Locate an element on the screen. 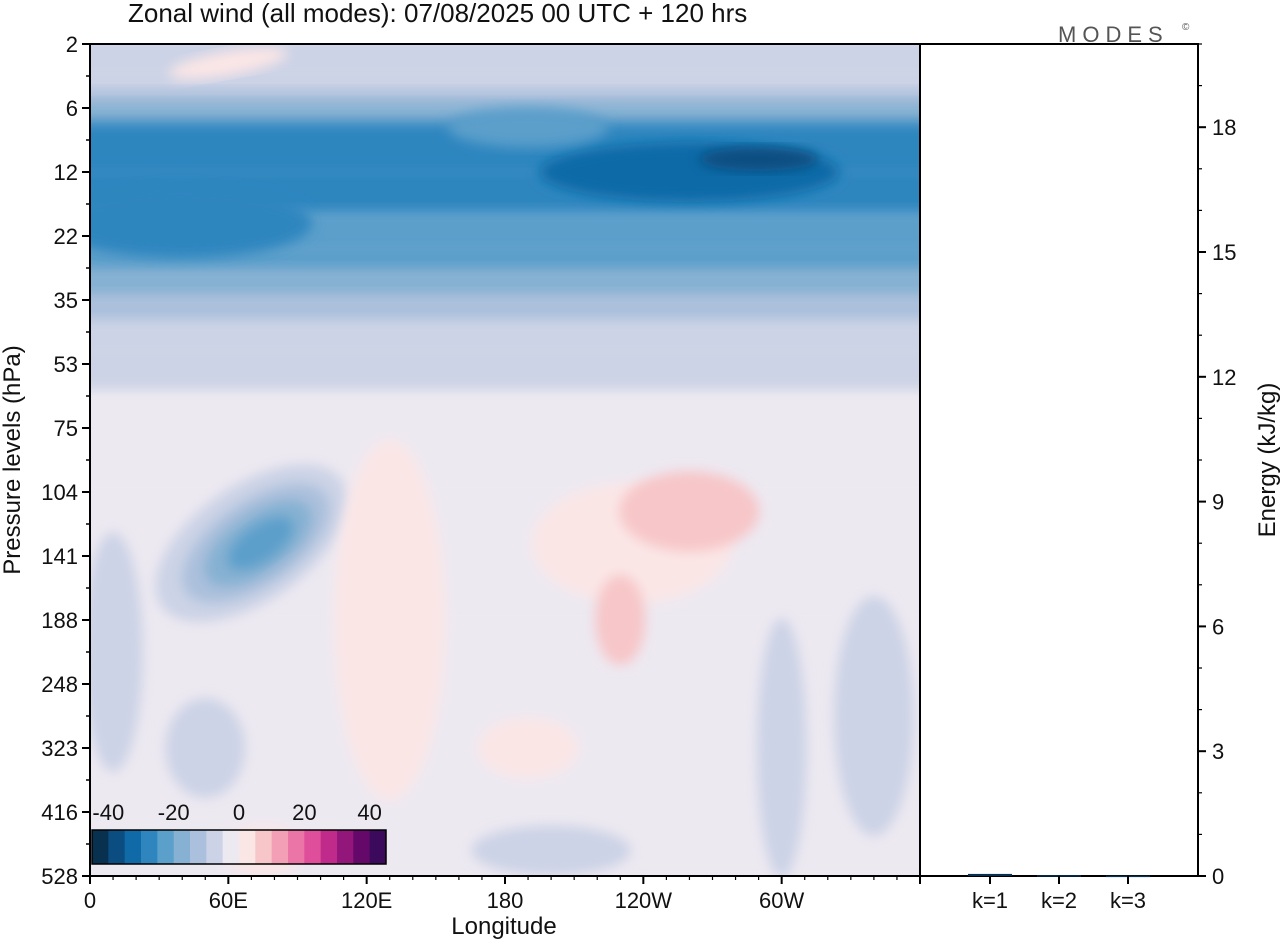  colorbar-tick-label: 20 is located at coordinates (304, 812).